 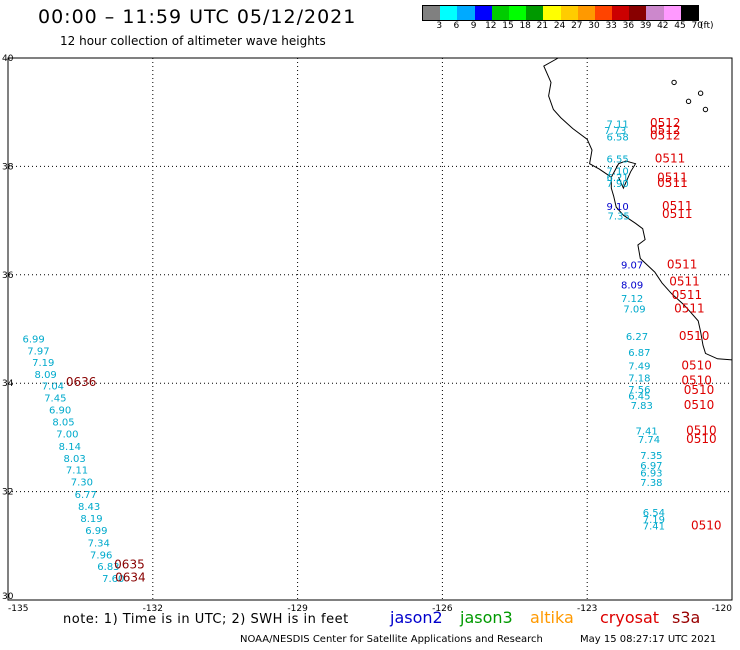 What do you see at coordinates (75, 459) in the screenshot?
I see `swh-value-label: 8.03` at bounding box center [75, 459].